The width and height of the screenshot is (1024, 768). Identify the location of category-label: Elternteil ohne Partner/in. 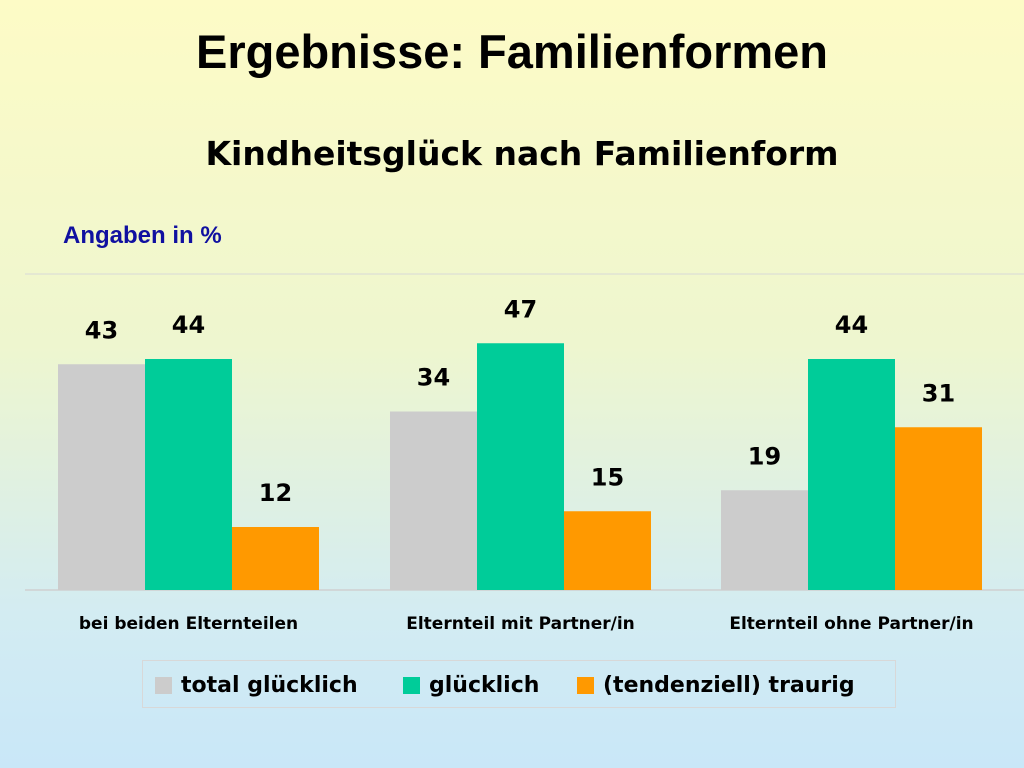
(851, 624).